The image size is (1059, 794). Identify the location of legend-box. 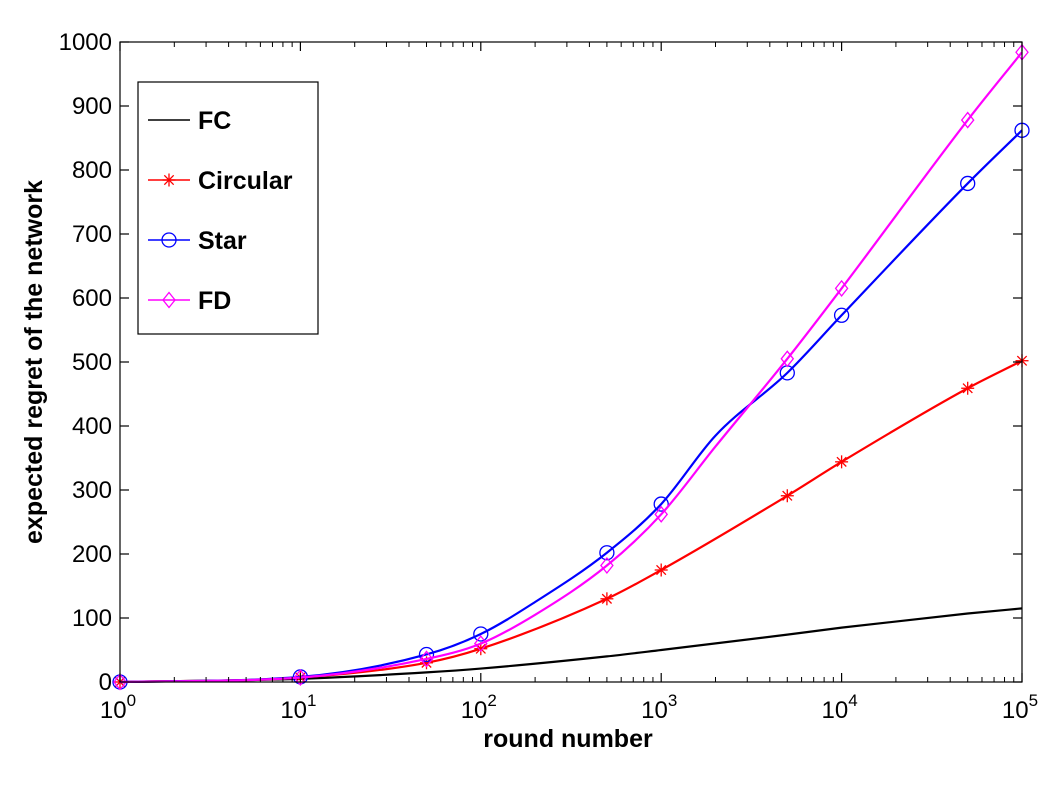
(228, 208).